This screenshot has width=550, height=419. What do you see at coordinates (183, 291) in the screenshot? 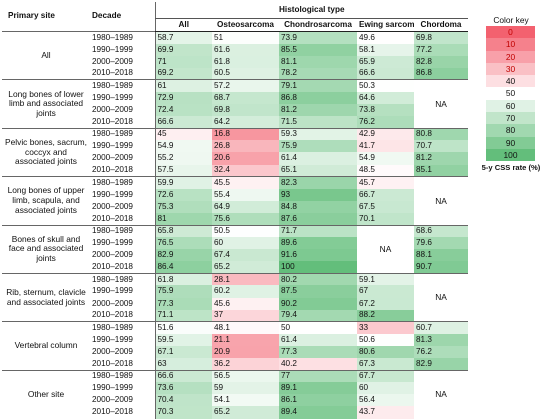
I see `value-cell-all: 75.9` at bounding box center [183, 291].